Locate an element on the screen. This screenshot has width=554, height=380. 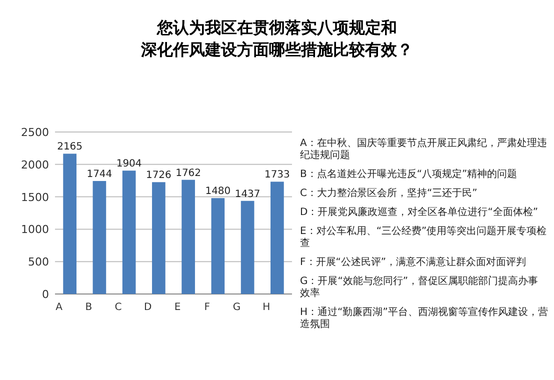
data-label: 1437 is located at coordinates (247, 194).